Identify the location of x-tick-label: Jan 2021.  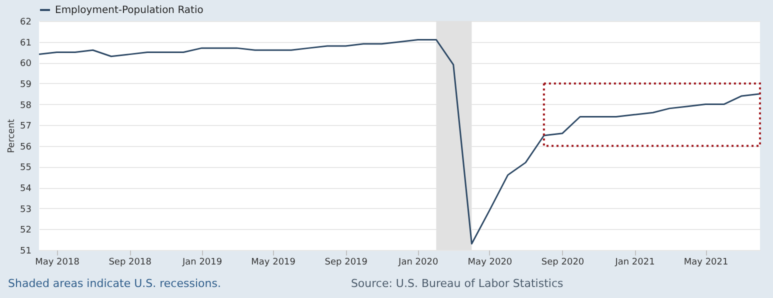
(634, 263).